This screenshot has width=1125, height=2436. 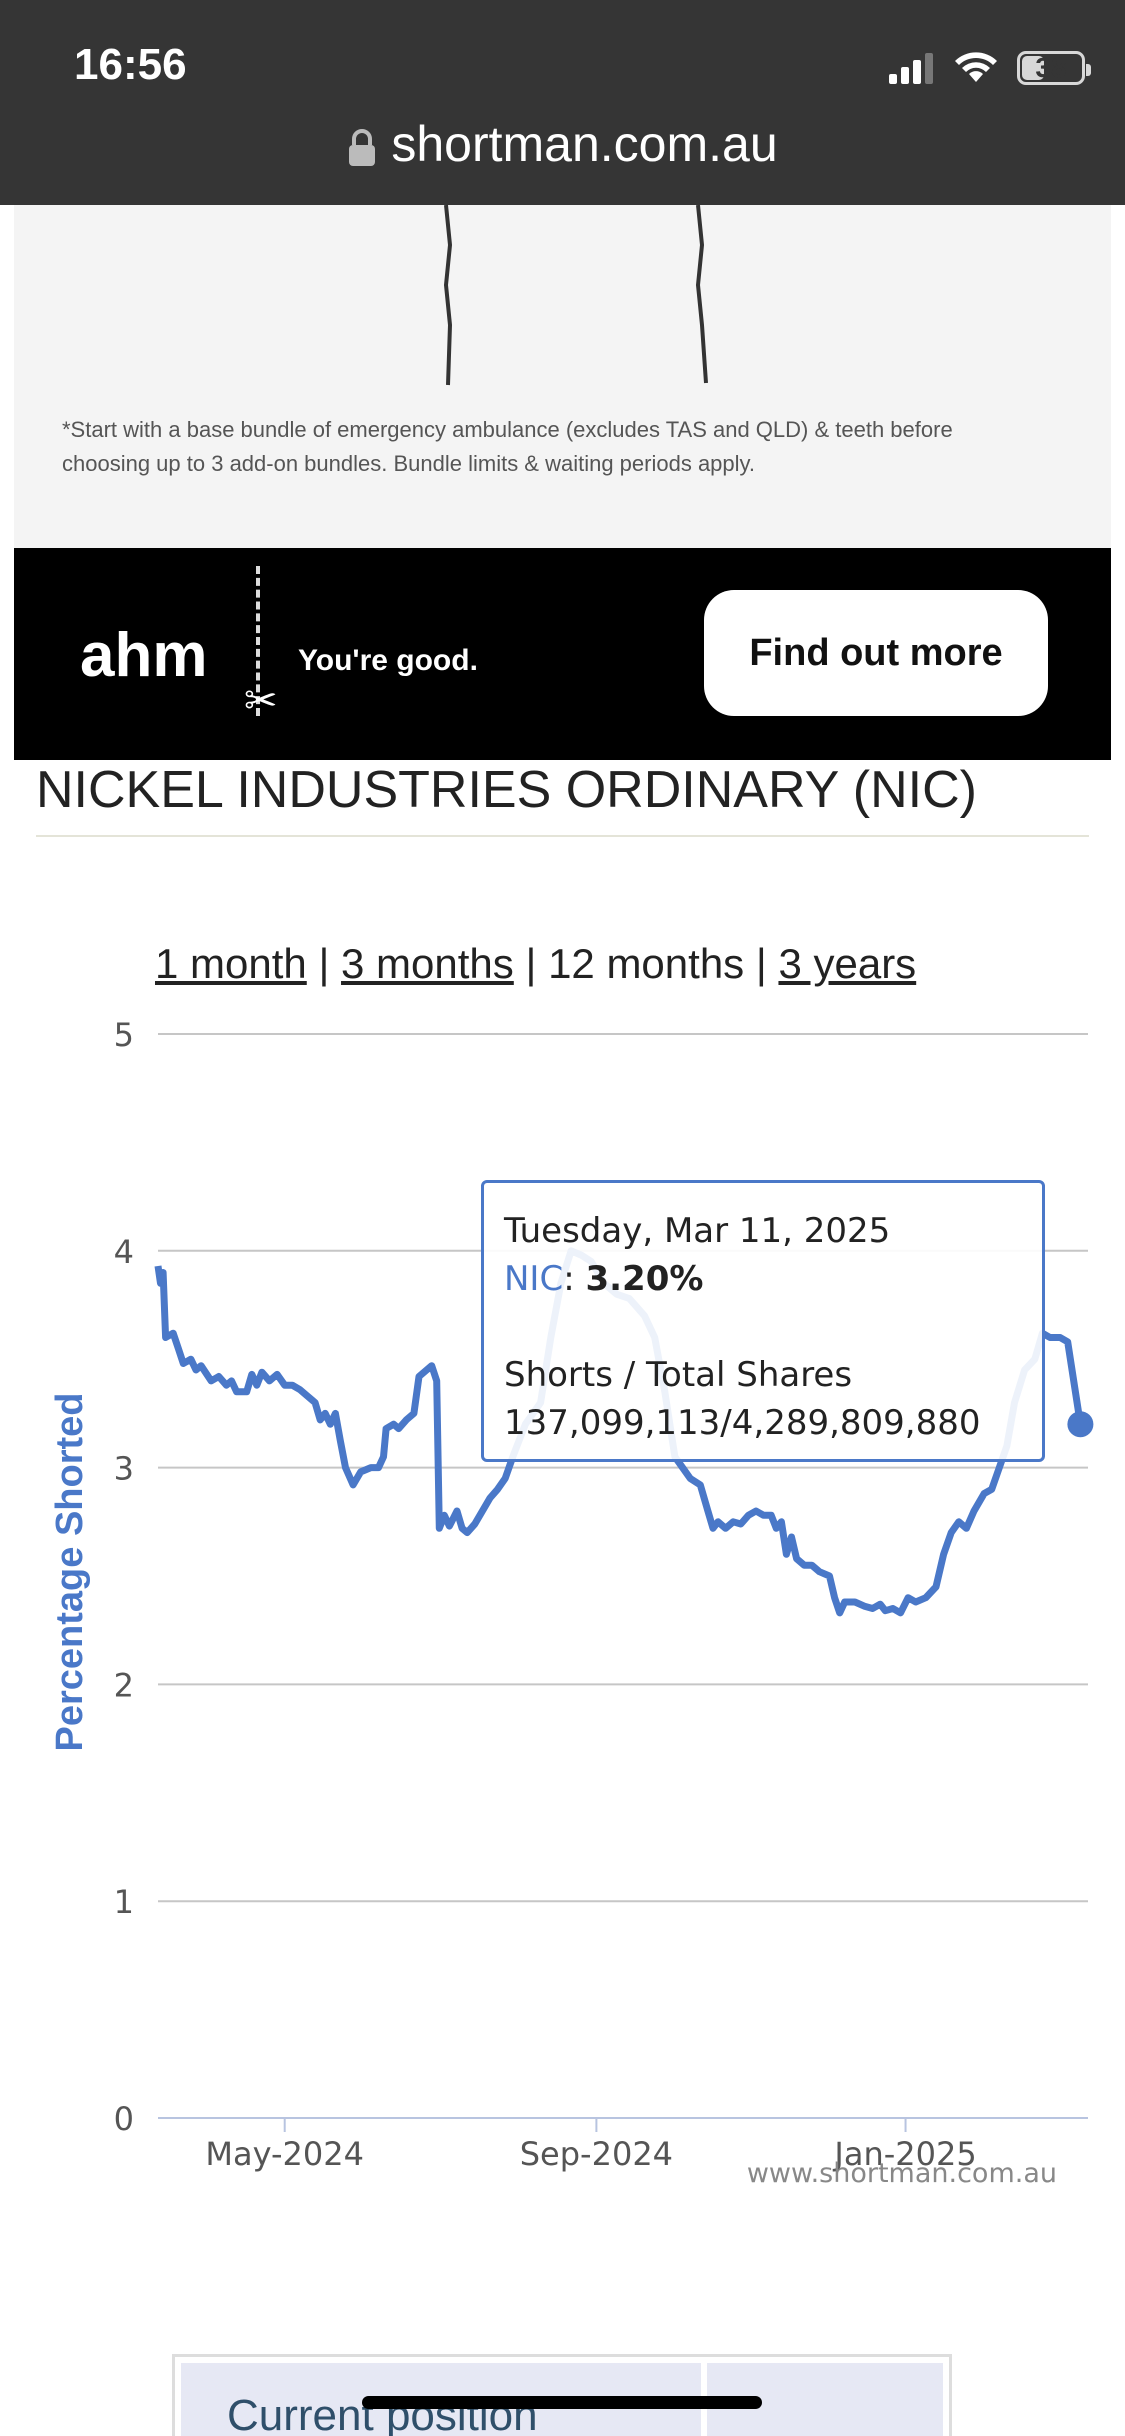 What do you see at coordinates (231, 963) in the screenshot?
I see `range-option-1-month: 1 month` at bounding box center [231, 963].